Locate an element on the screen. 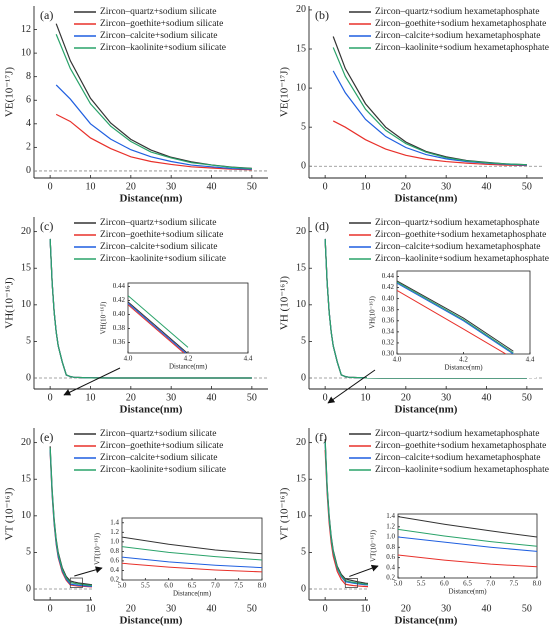 The width and height of the screenshot is (550, 632). y-tick-label: 0.8 is located at coordinates (390, 547).